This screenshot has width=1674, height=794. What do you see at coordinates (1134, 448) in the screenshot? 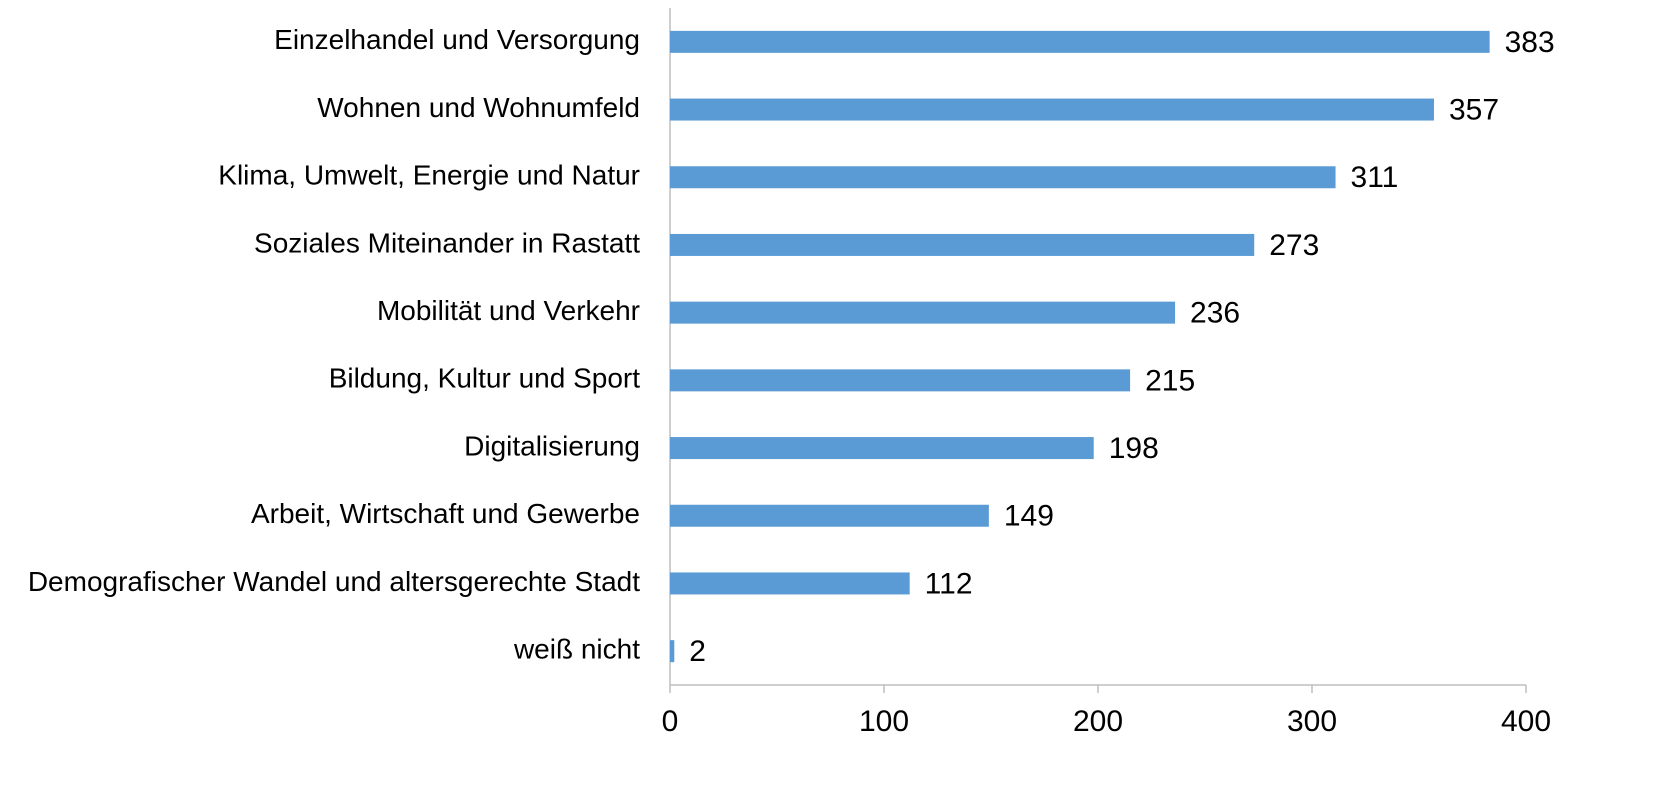
I see `value-label: 198` at bounding box center [1134, 448].